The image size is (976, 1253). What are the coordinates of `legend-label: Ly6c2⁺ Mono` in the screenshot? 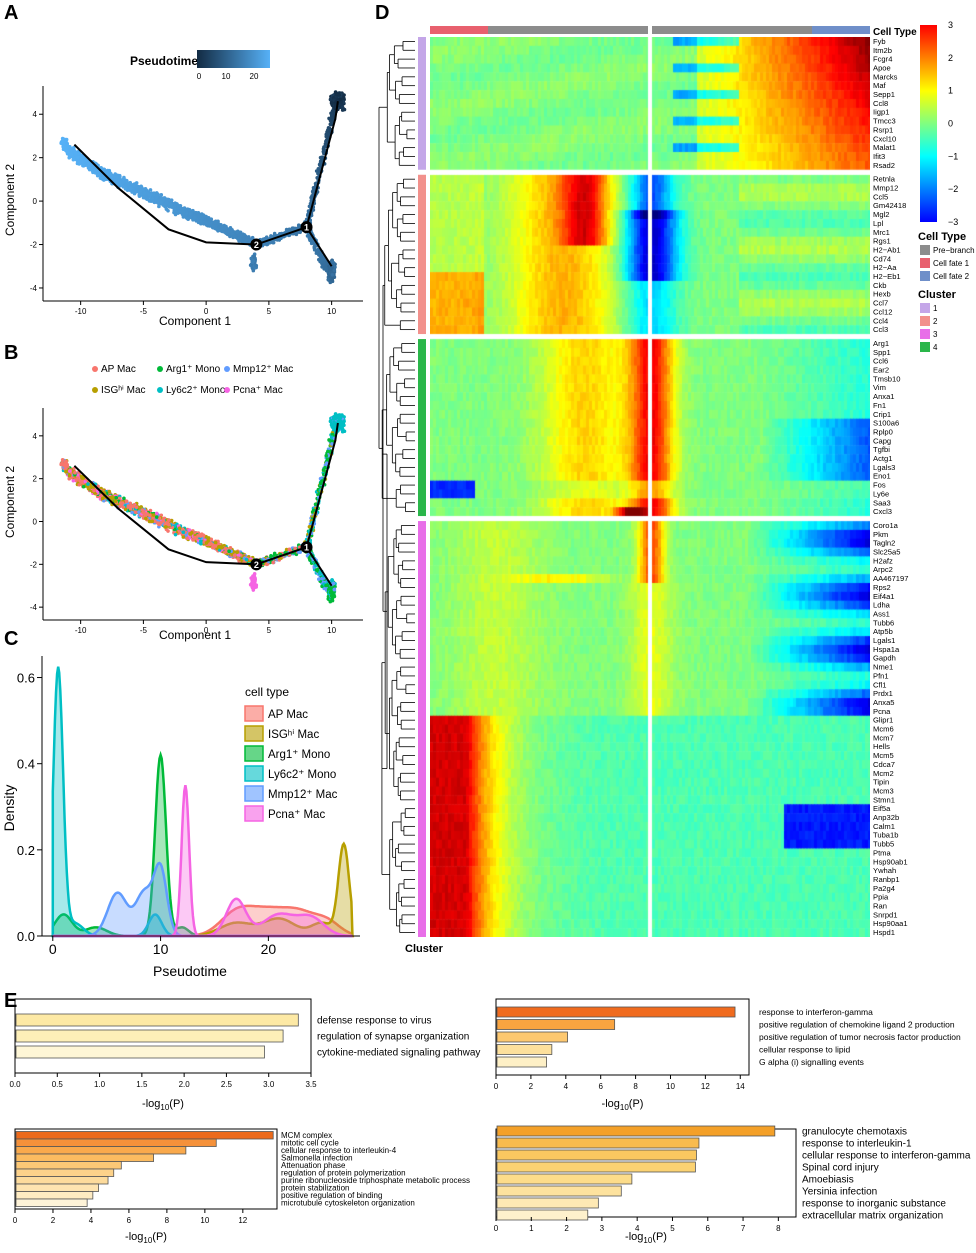 It's located at (196, 390).